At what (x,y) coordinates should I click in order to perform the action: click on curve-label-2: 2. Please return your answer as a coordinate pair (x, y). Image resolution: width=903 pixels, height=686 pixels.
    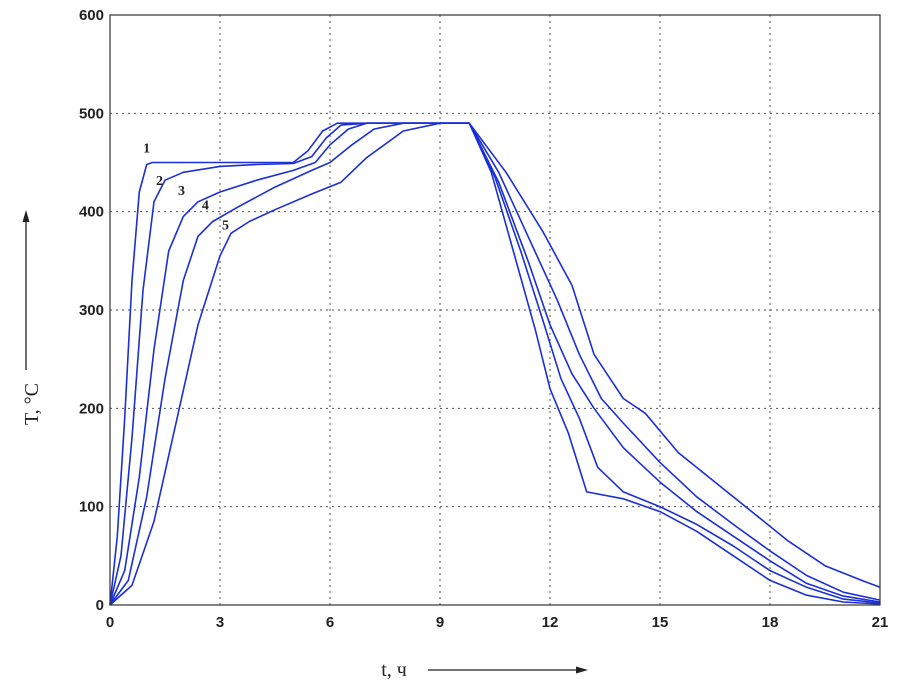
    Looking at the image, I should click on (159, 181).